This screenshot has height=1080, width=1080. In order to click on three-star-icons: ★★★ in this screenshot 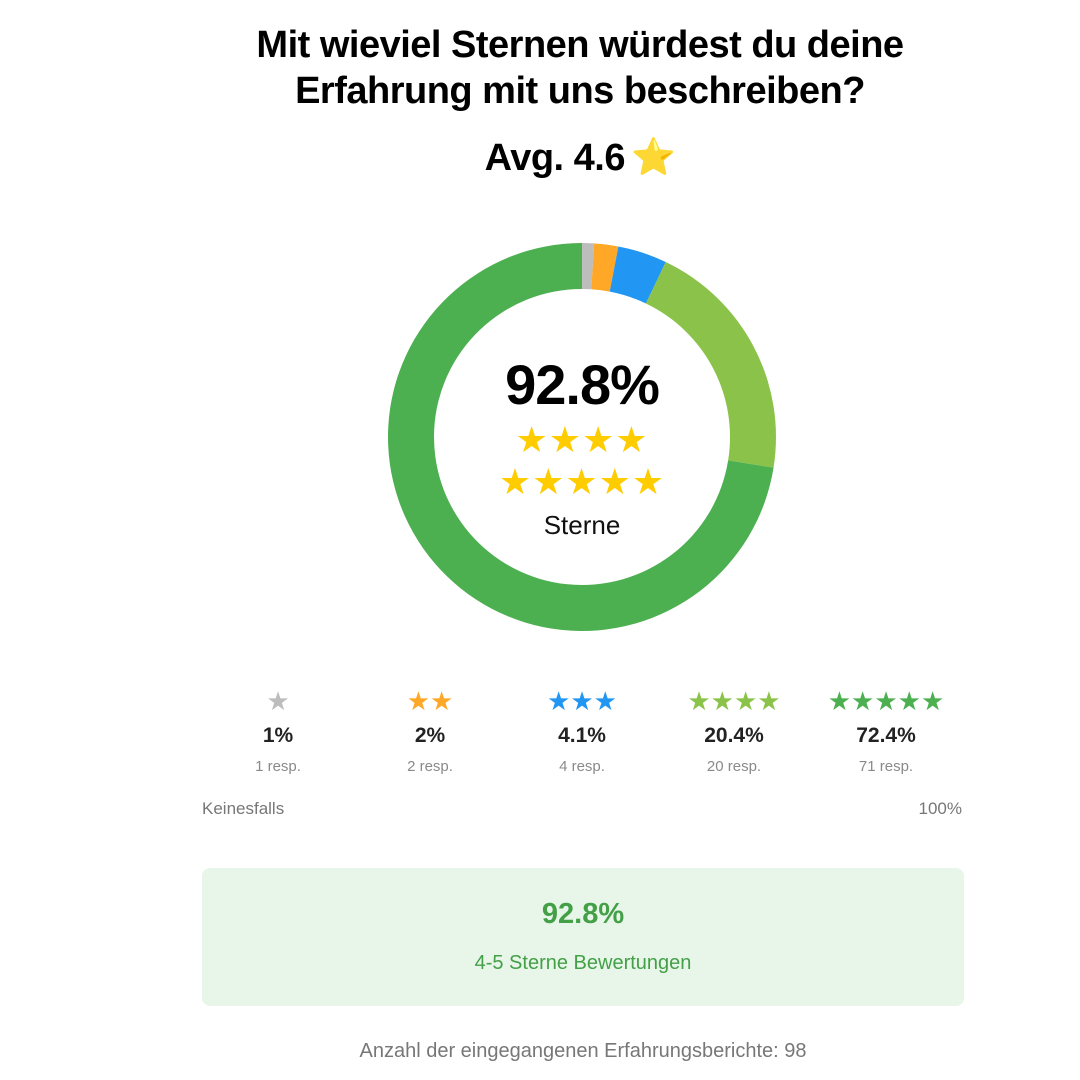, I will do `click(582, 701)`.